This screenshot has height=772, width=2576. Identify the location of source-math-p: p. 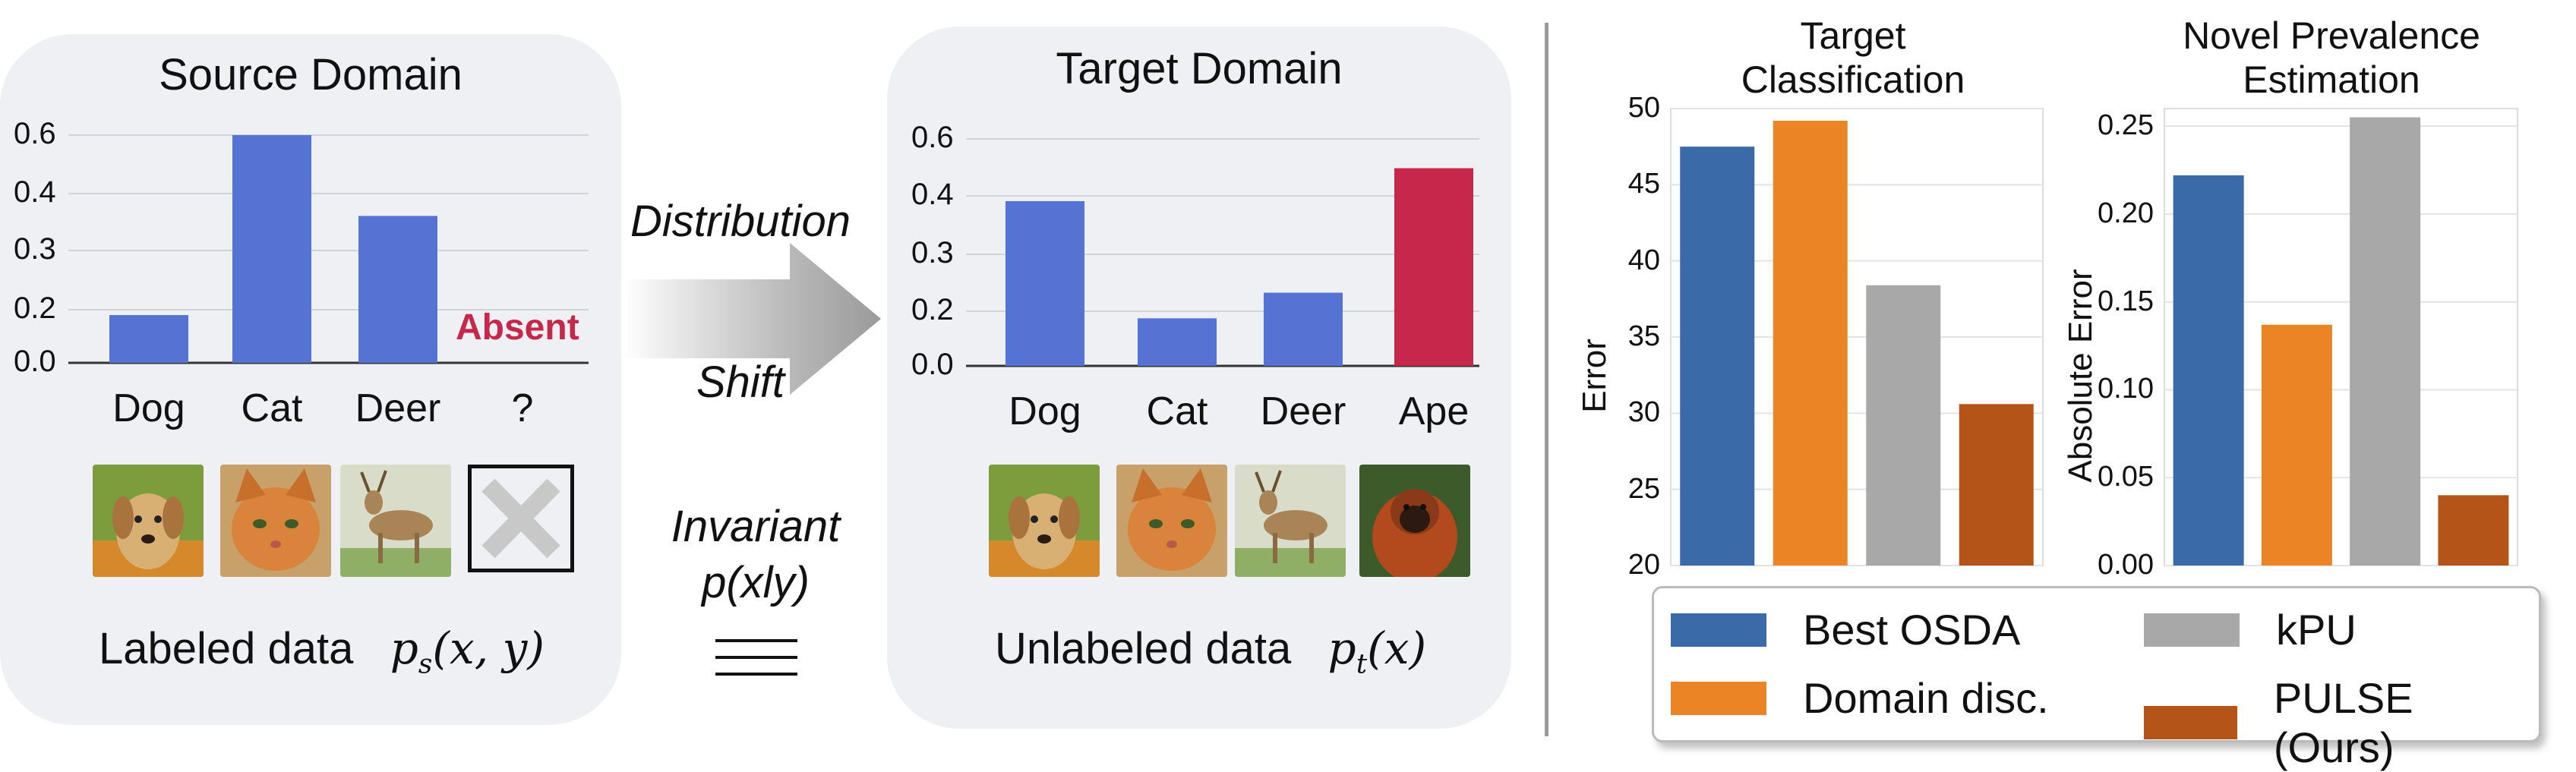
(404, 648).